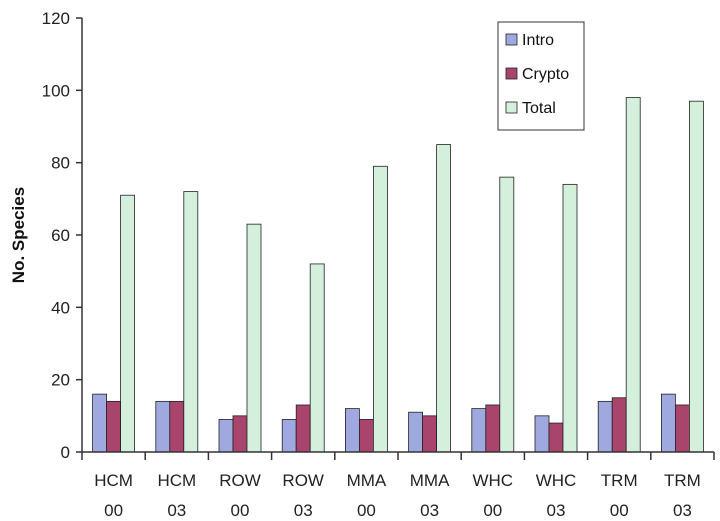 The width and height of the screenshot is (720, 521). Describe the element at coordinates (60, 380) in the screenshot. I see `y-tick-label: 20` at that location.